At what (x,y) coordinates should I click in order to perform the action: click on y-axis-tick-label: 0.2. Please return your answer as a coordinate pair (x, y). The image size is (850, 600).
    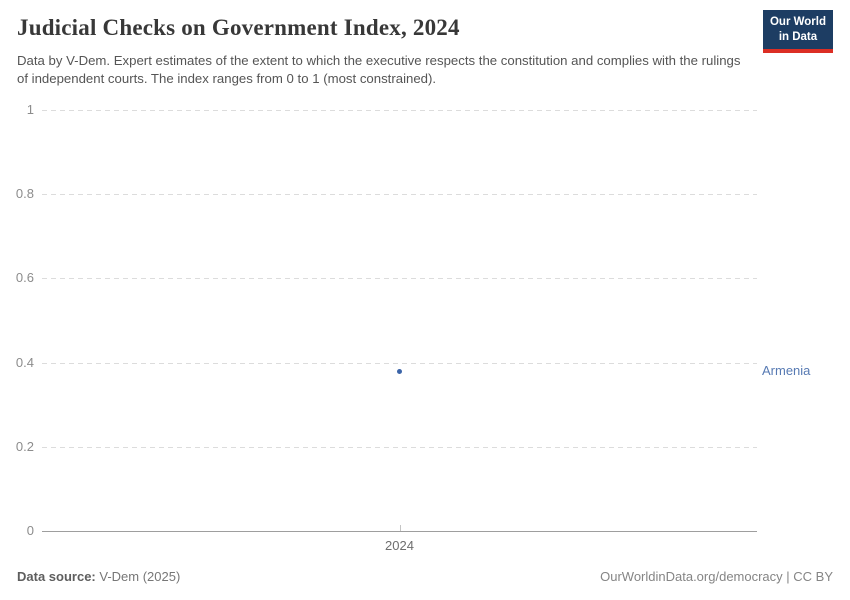
    Looking at the image, I should click on (24, 446).